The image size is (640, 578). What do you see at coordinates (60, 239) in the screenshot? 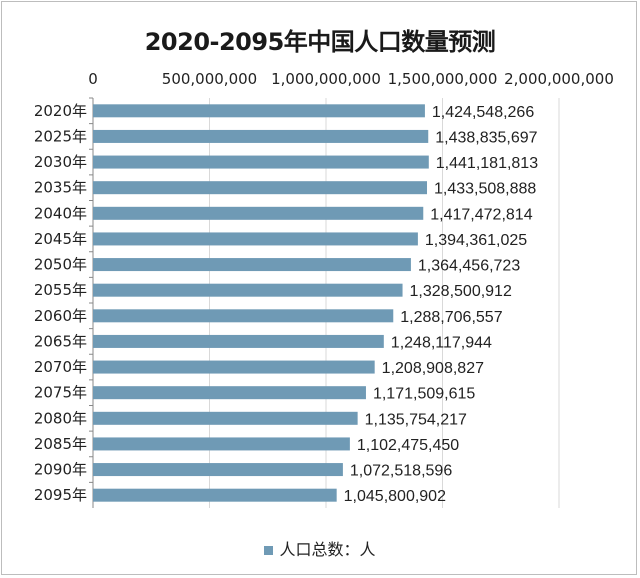
I see `y-tick-label: 2045年` at bounding box center [60, 239].